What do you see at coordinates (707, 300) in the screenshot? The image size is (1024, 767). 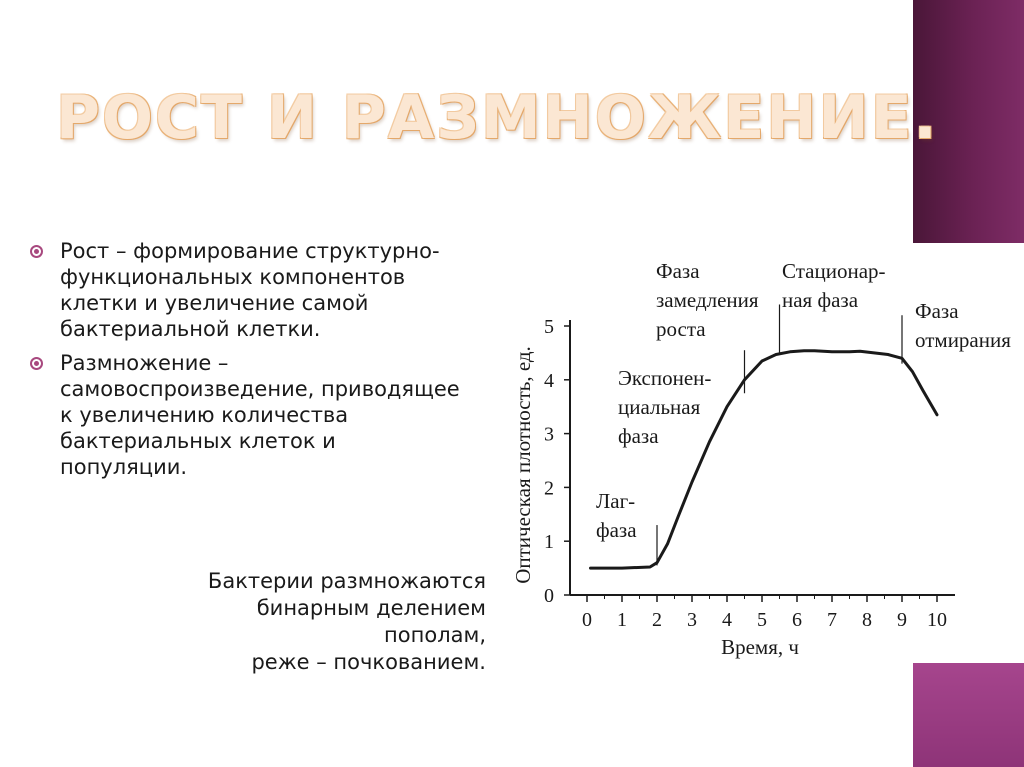 I see `phase-label: Фаза замедления роста` at bounding box center [707, 300].